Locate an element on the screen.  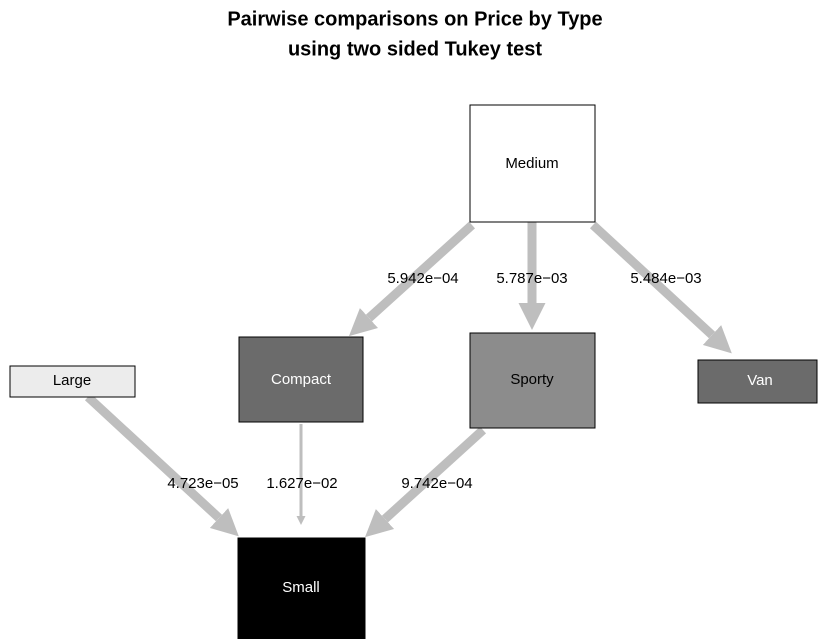
edge-label: 4.723e−05 is located at coordinates (202, 483).